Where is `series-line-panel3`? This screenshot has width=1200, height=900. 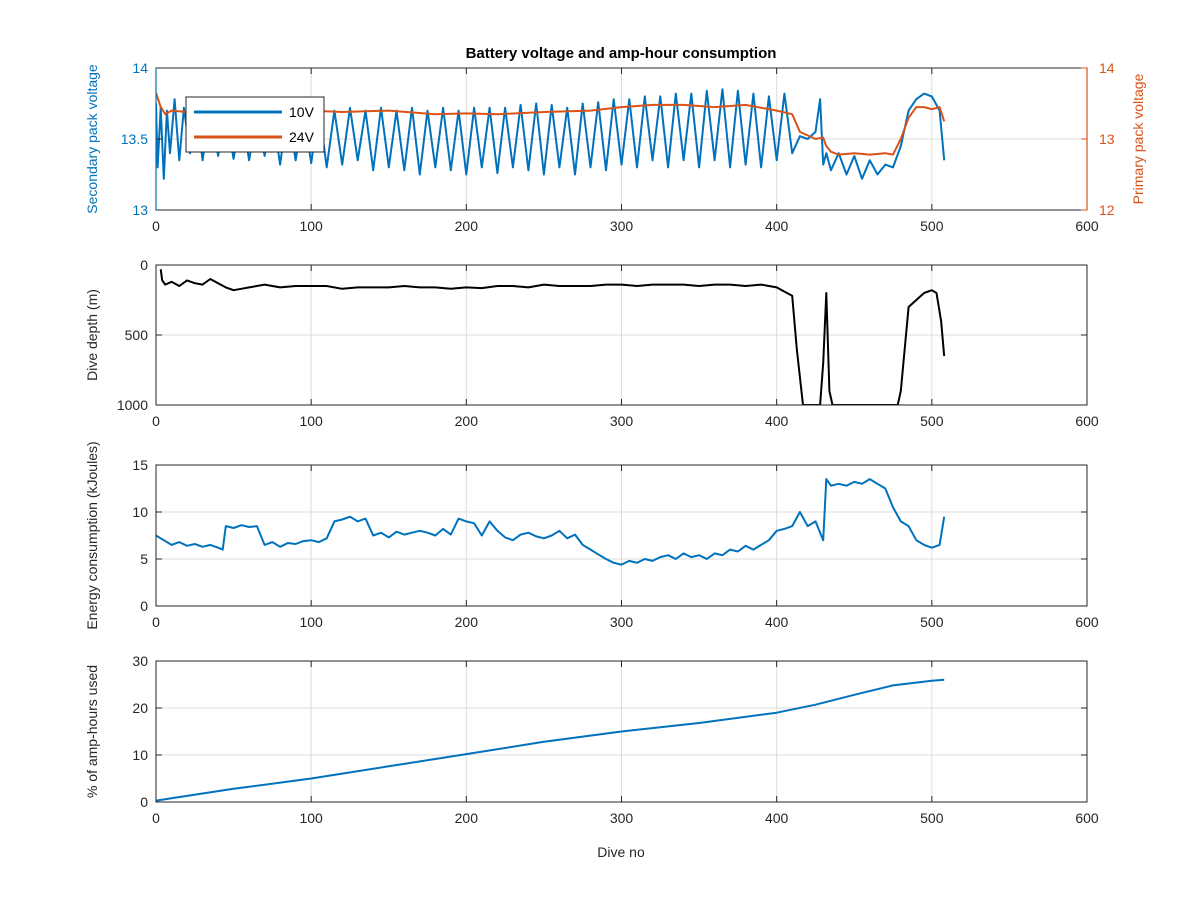 series-line-panel3 is located at coordinates (551, 522).